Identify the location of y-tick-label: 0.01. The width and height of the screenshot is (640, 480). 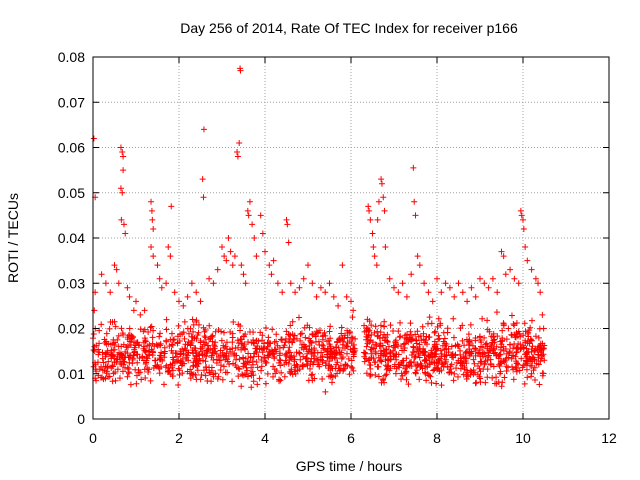
(71, 374).